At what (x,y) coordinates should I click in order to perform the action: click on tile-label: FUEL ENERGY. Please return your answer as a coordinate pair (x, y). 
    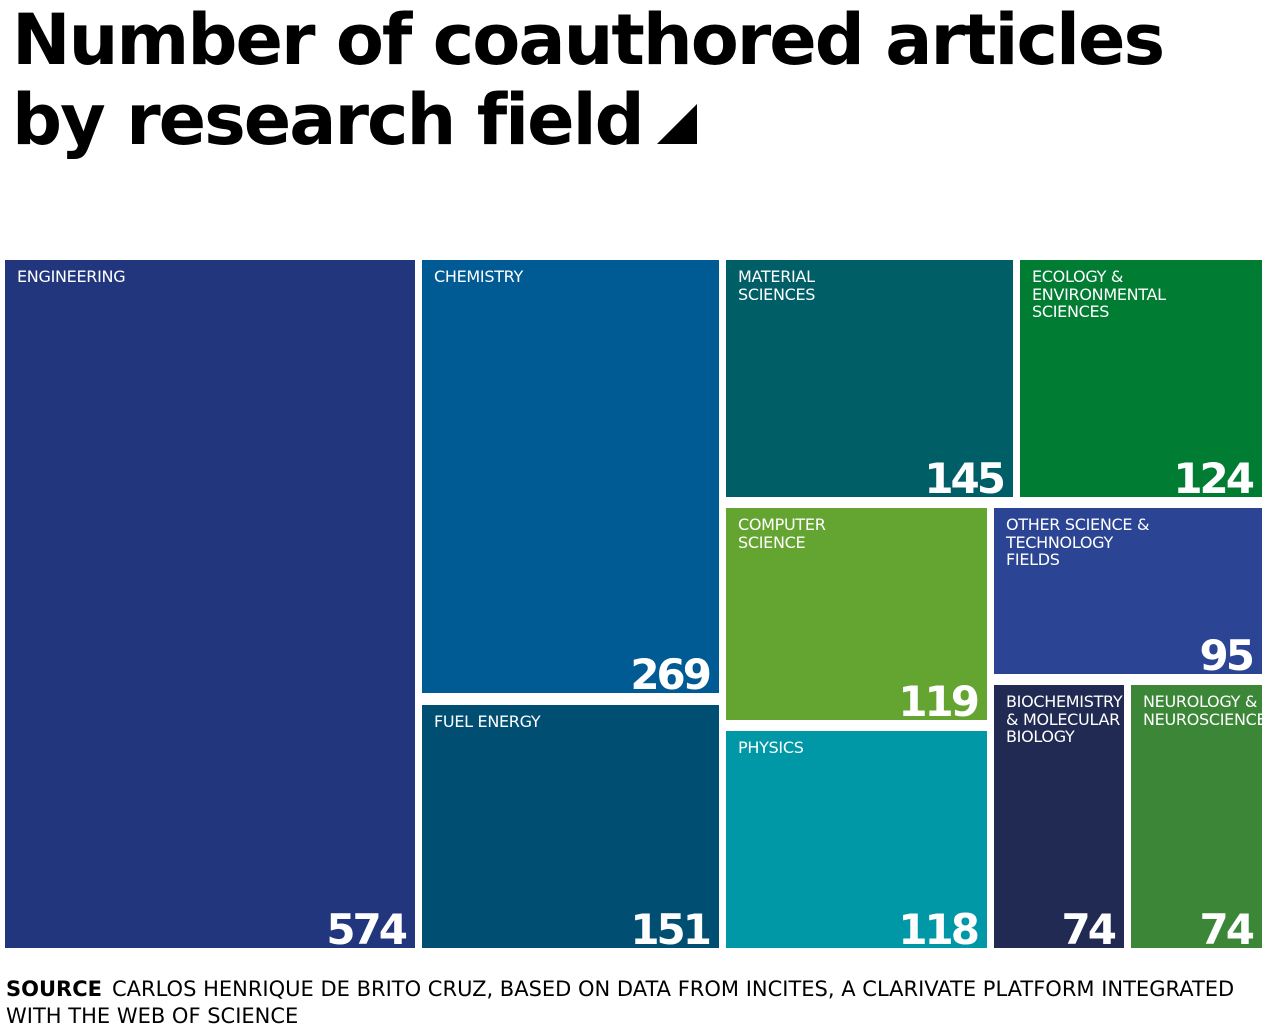
    Looking at the image, I should click on (487, 721).